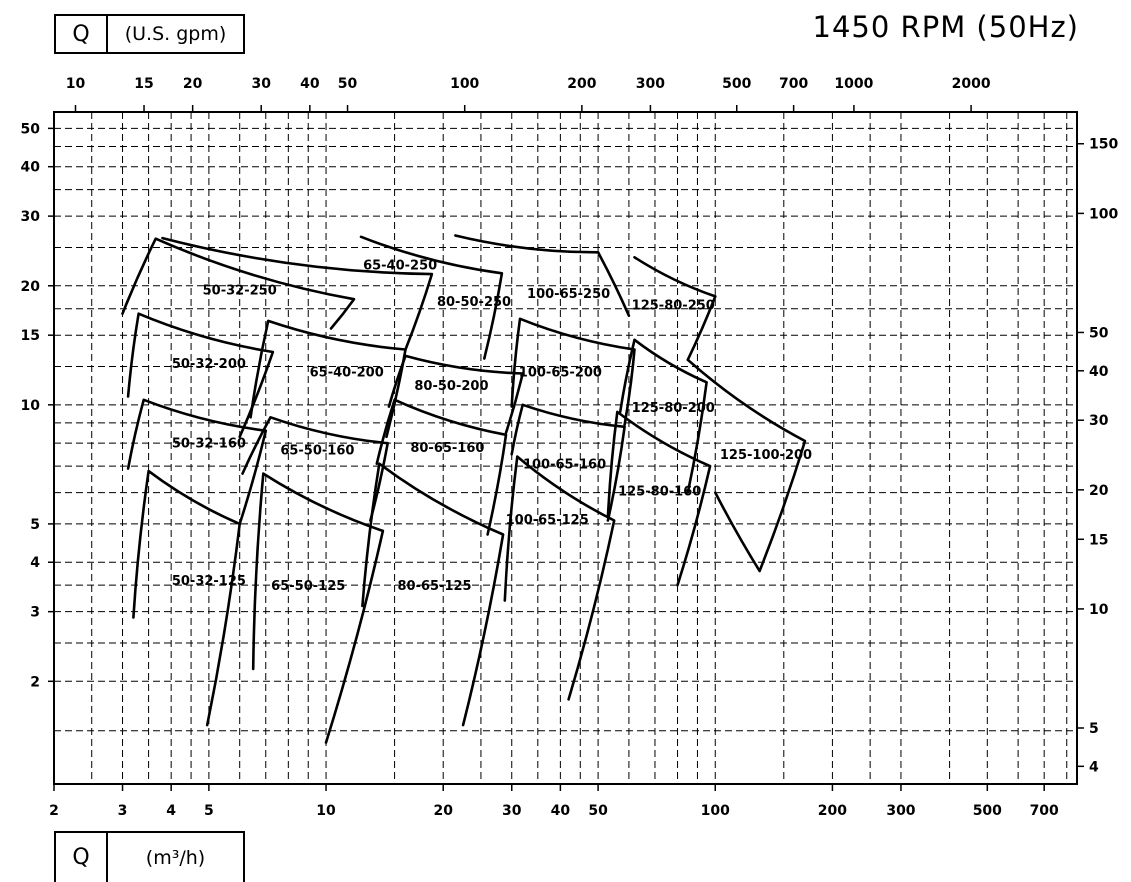 The width and height of the screenshot is (1131, 882). What do you see at coordinates (31, 168) in the screenshot?
I see `y-tick-label: 40` at bounding box center [31, 168].